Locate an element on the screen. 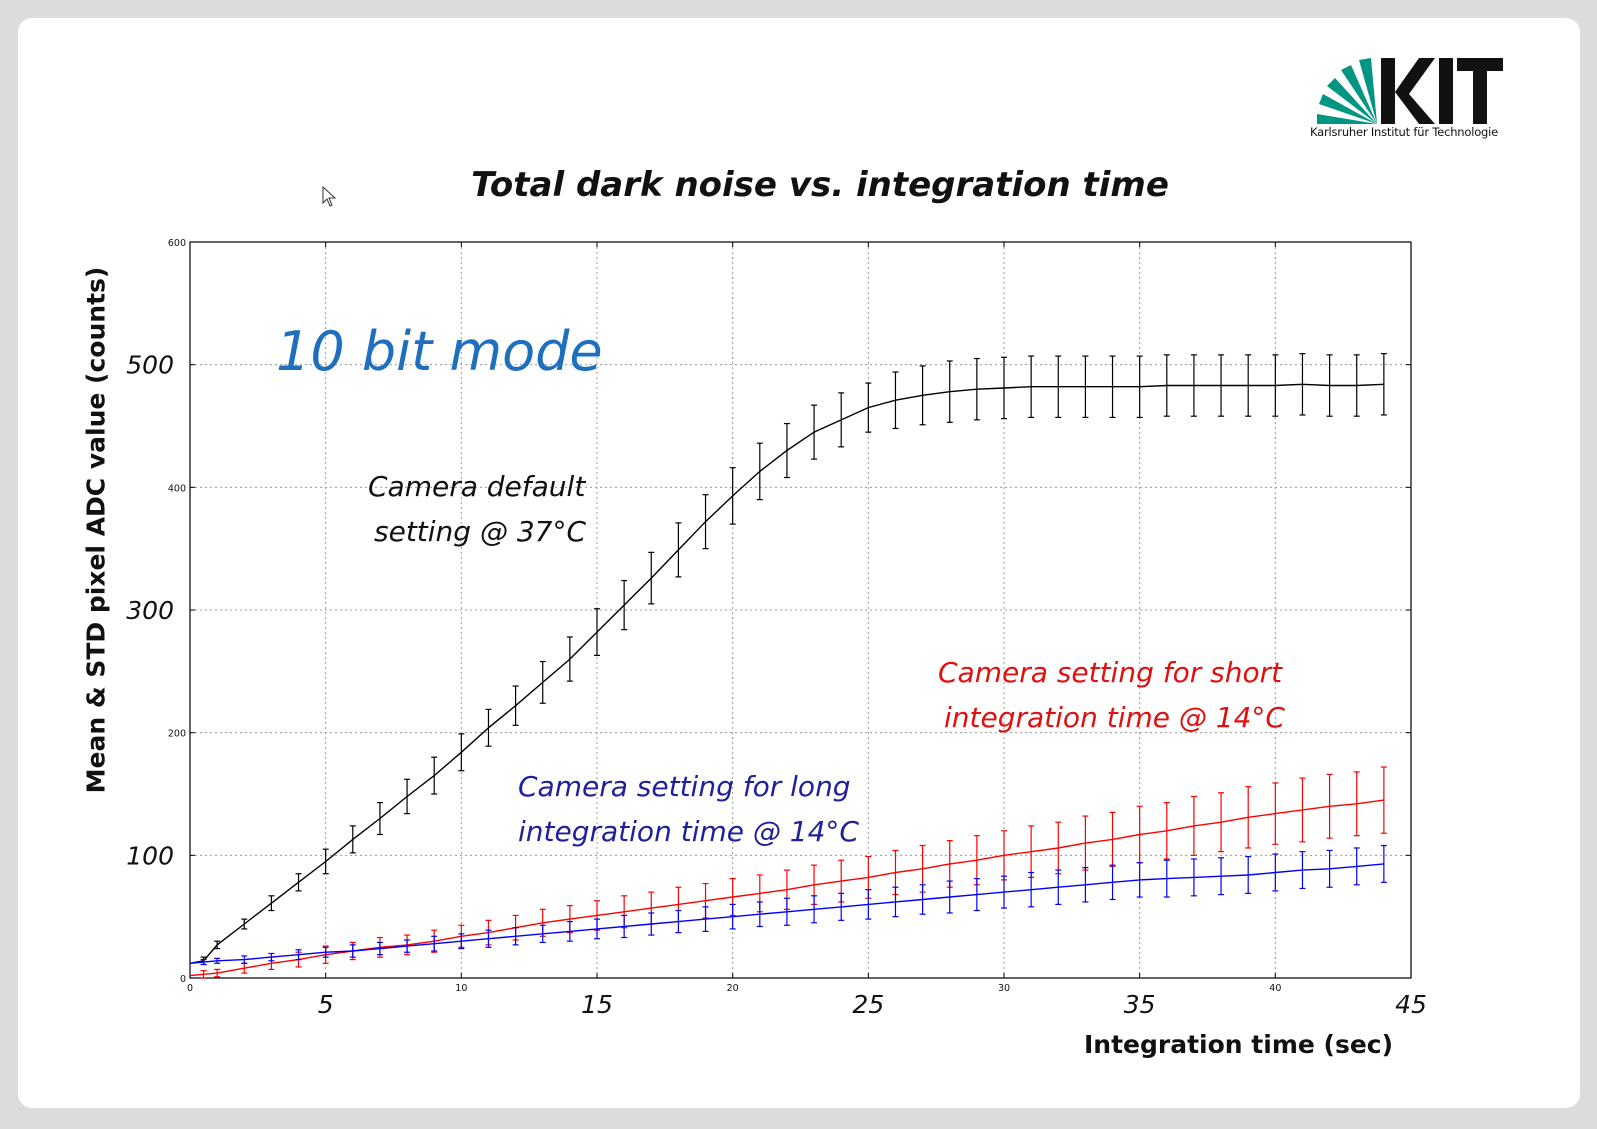 The image size is (1597, 1129). x-tick-label-small: 0 is located at coordinates (190, 988).